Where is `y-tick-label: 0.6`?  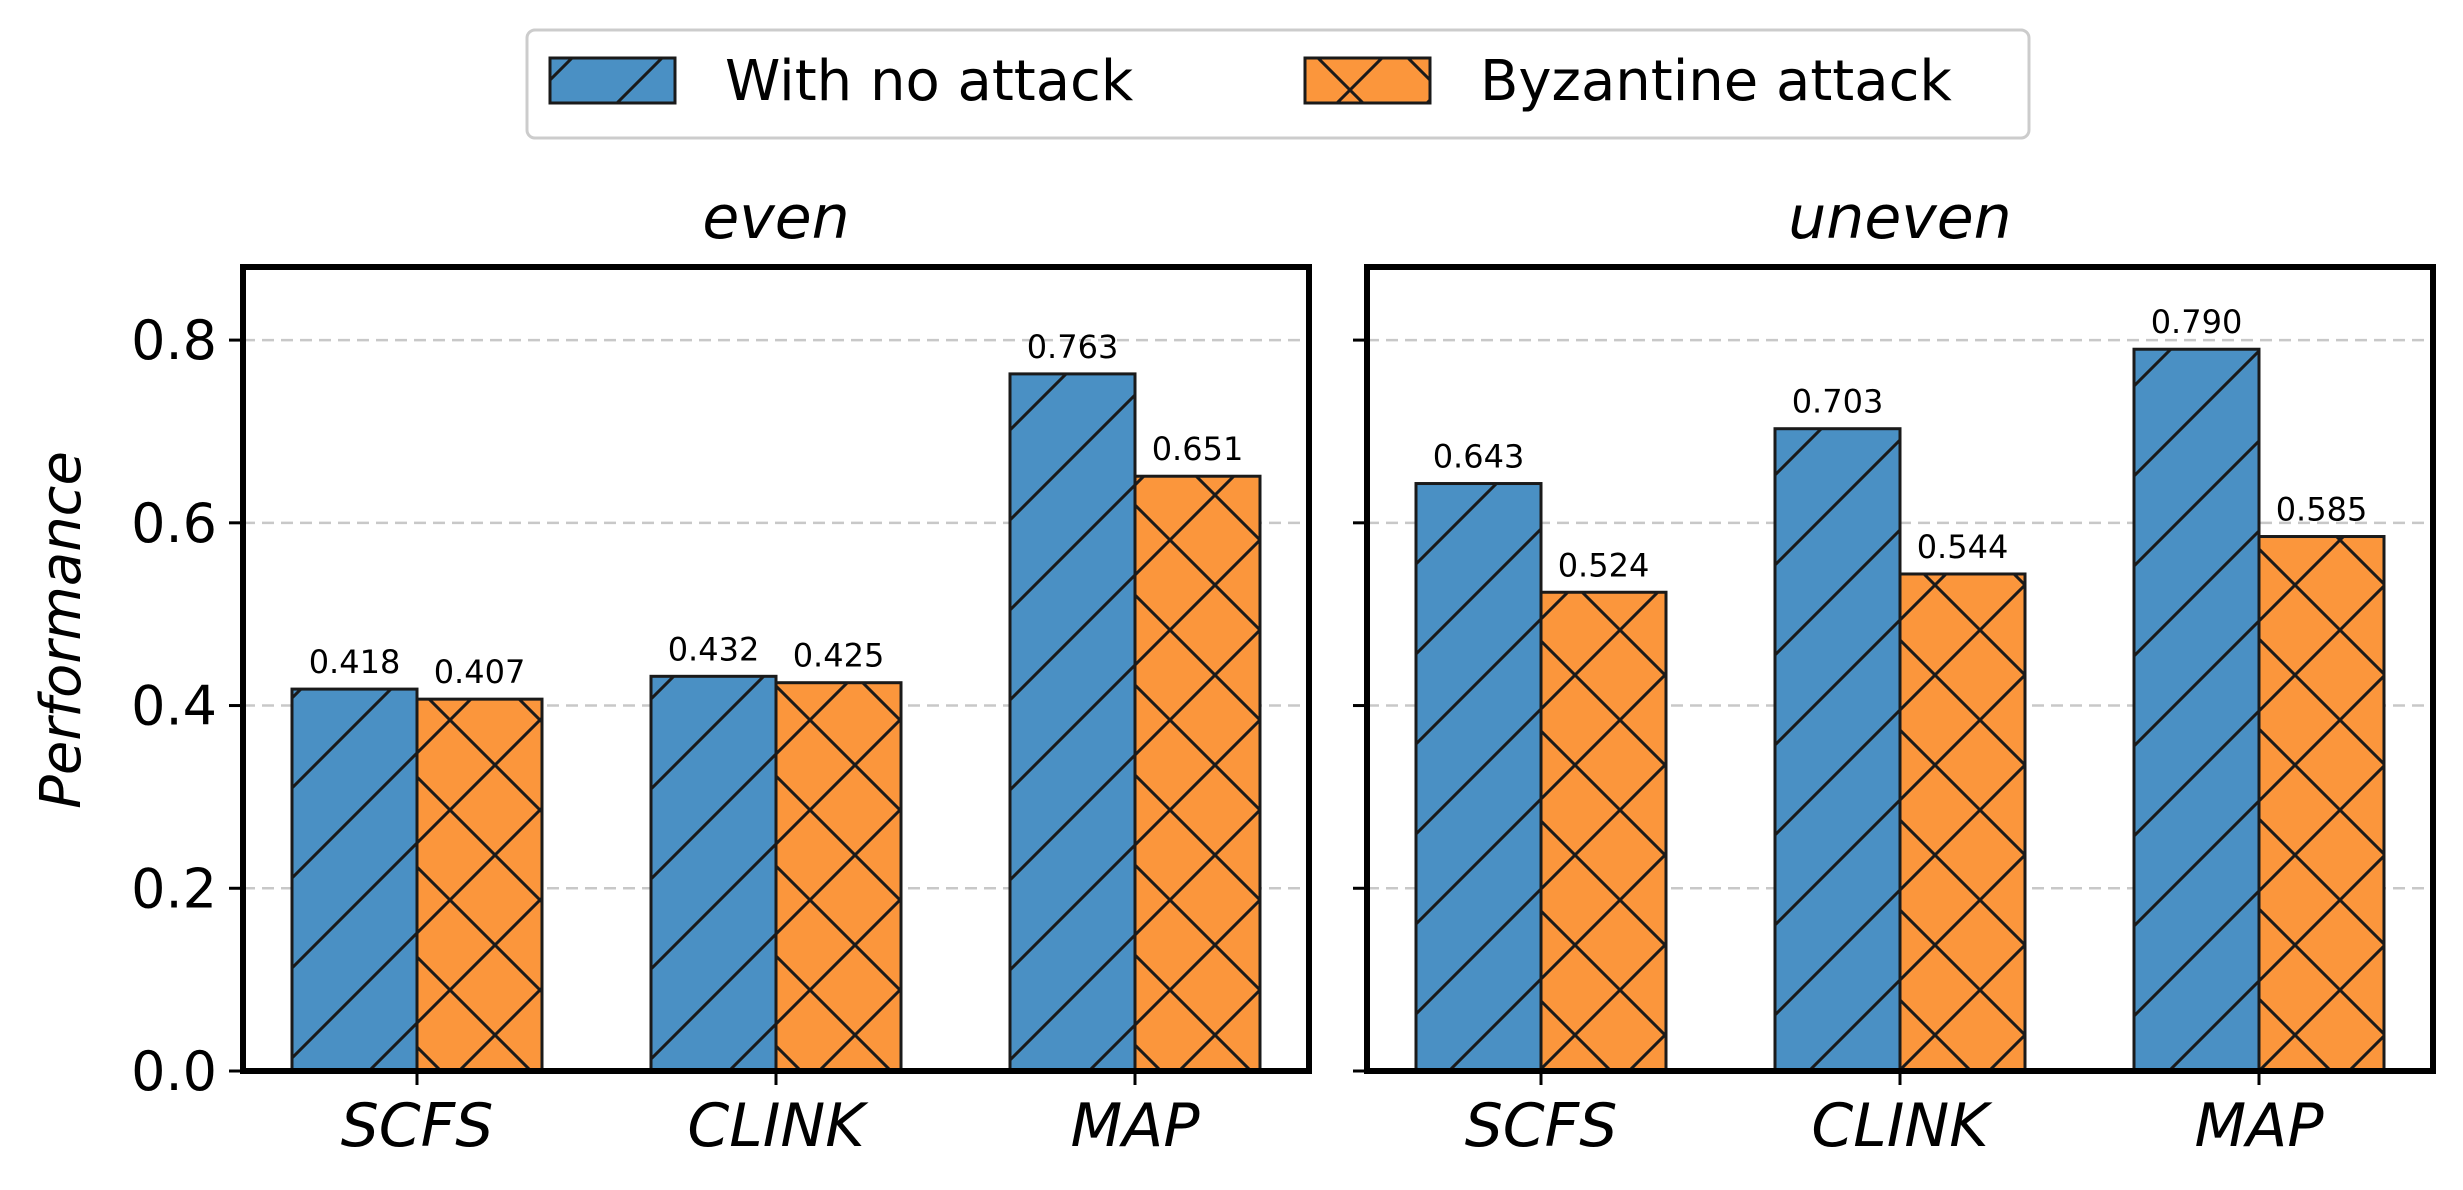 y-tick-label: 0.6 is located at coordinates (174, 523).